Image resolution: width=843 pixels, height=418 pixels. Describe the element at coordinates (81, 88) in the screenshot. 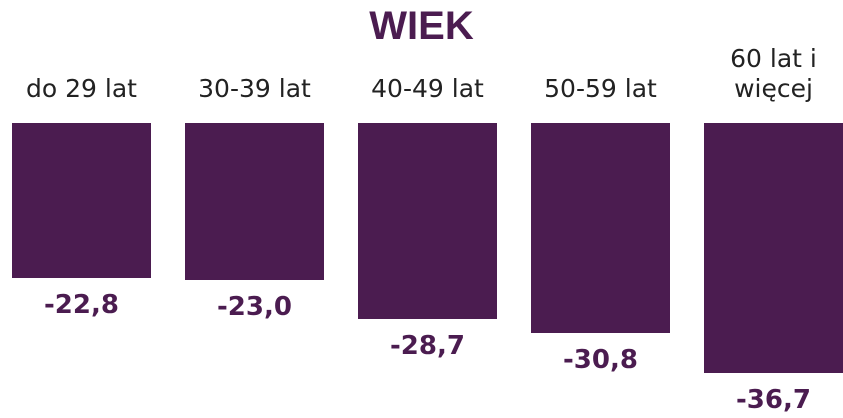

I see `category-label: do 29 lat` at that location.